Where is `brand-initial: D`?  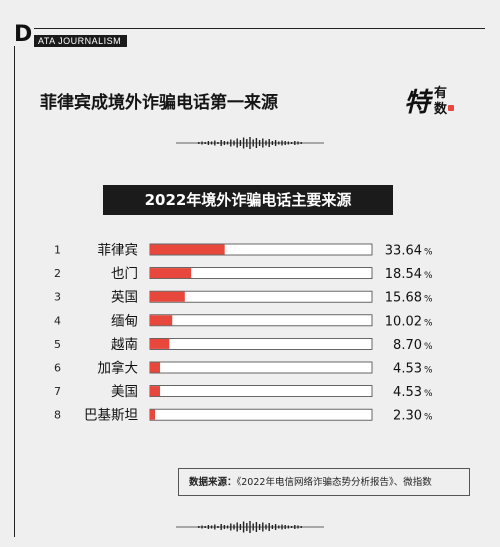
brand-initial: D is located at coordinates (24, 34).